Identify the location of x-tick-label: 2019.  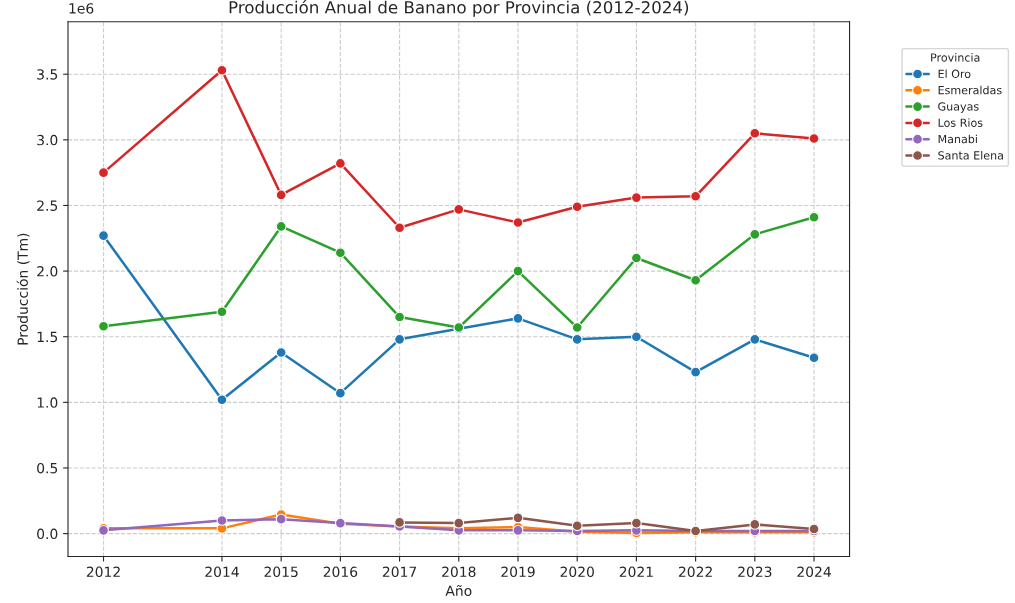
(518, 572).